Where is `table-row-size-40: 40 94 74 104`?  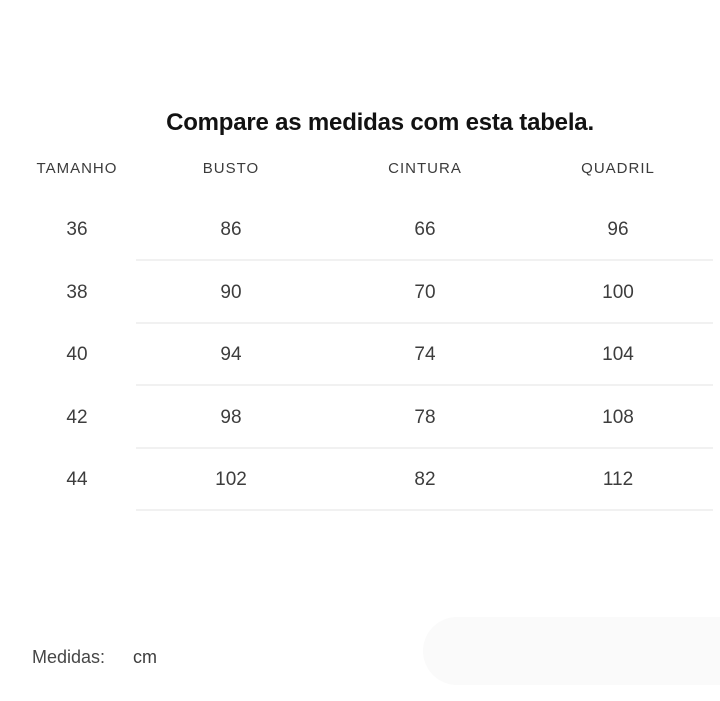 table-row-size-40: 40 94 74 104 is located at coordinates (347, 355).